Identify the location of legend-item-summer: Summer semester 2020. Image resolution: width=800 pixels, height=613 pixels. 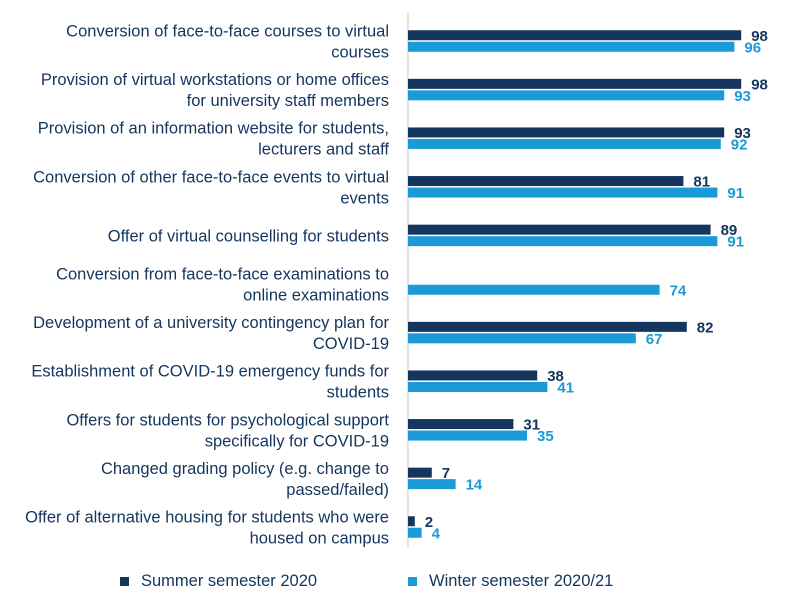
(218, 581).